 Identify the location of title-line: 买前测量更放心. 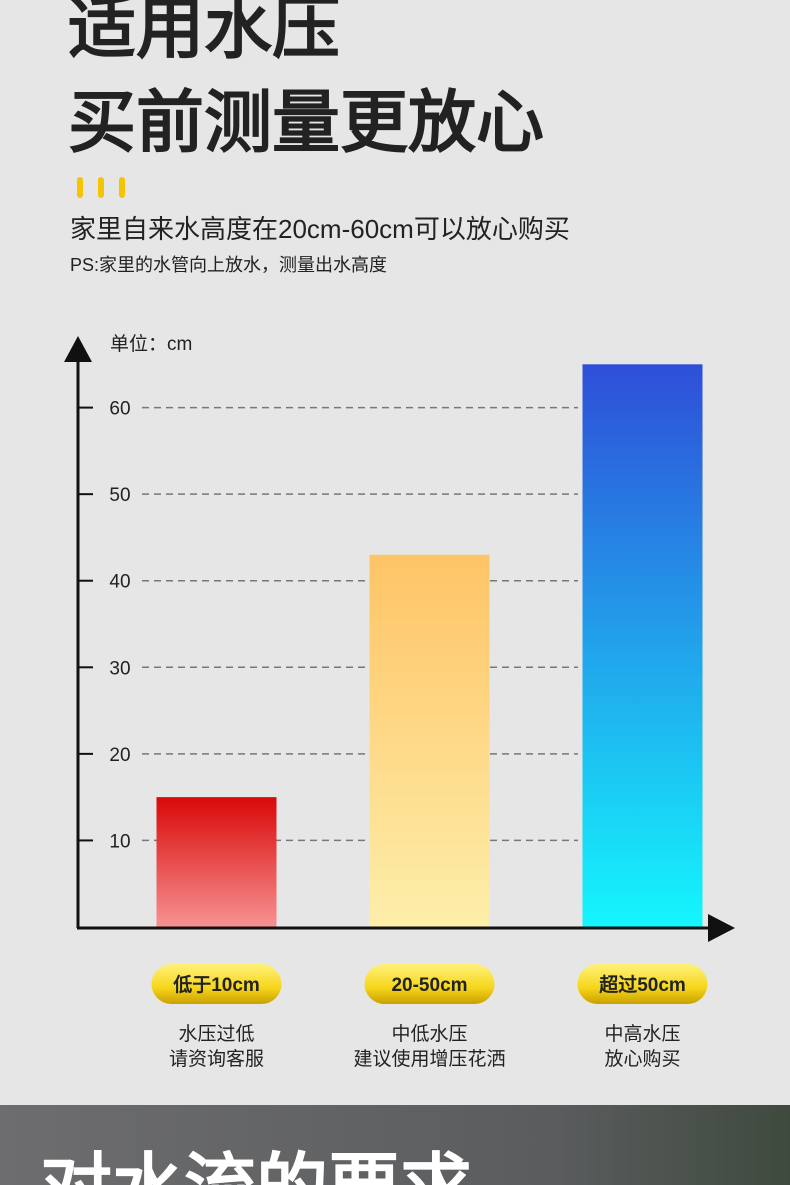
(306, 123).